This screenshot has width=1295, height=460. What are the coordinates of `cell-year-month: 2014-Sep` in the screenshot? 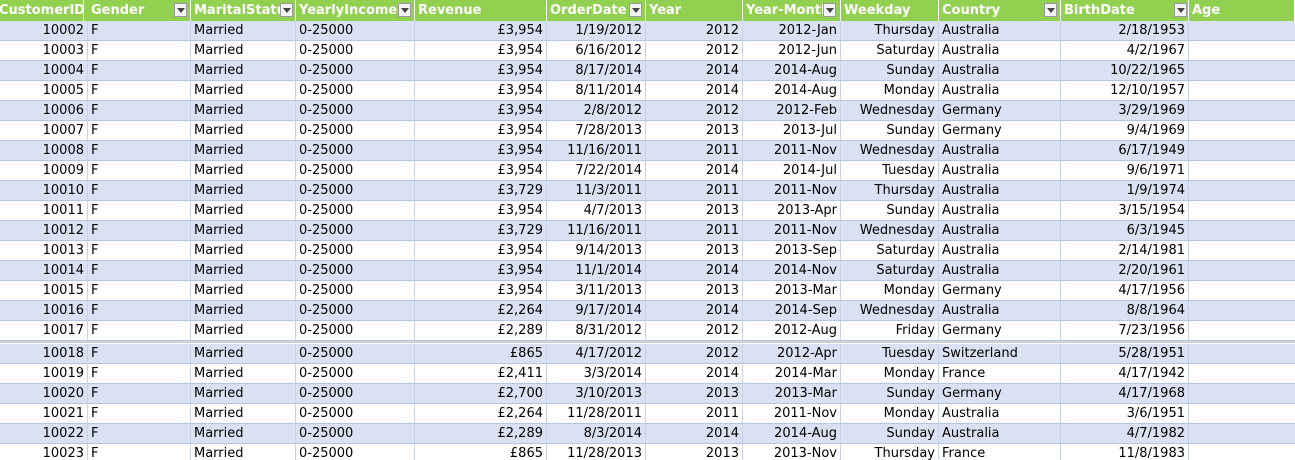 It's located at (792, 311).